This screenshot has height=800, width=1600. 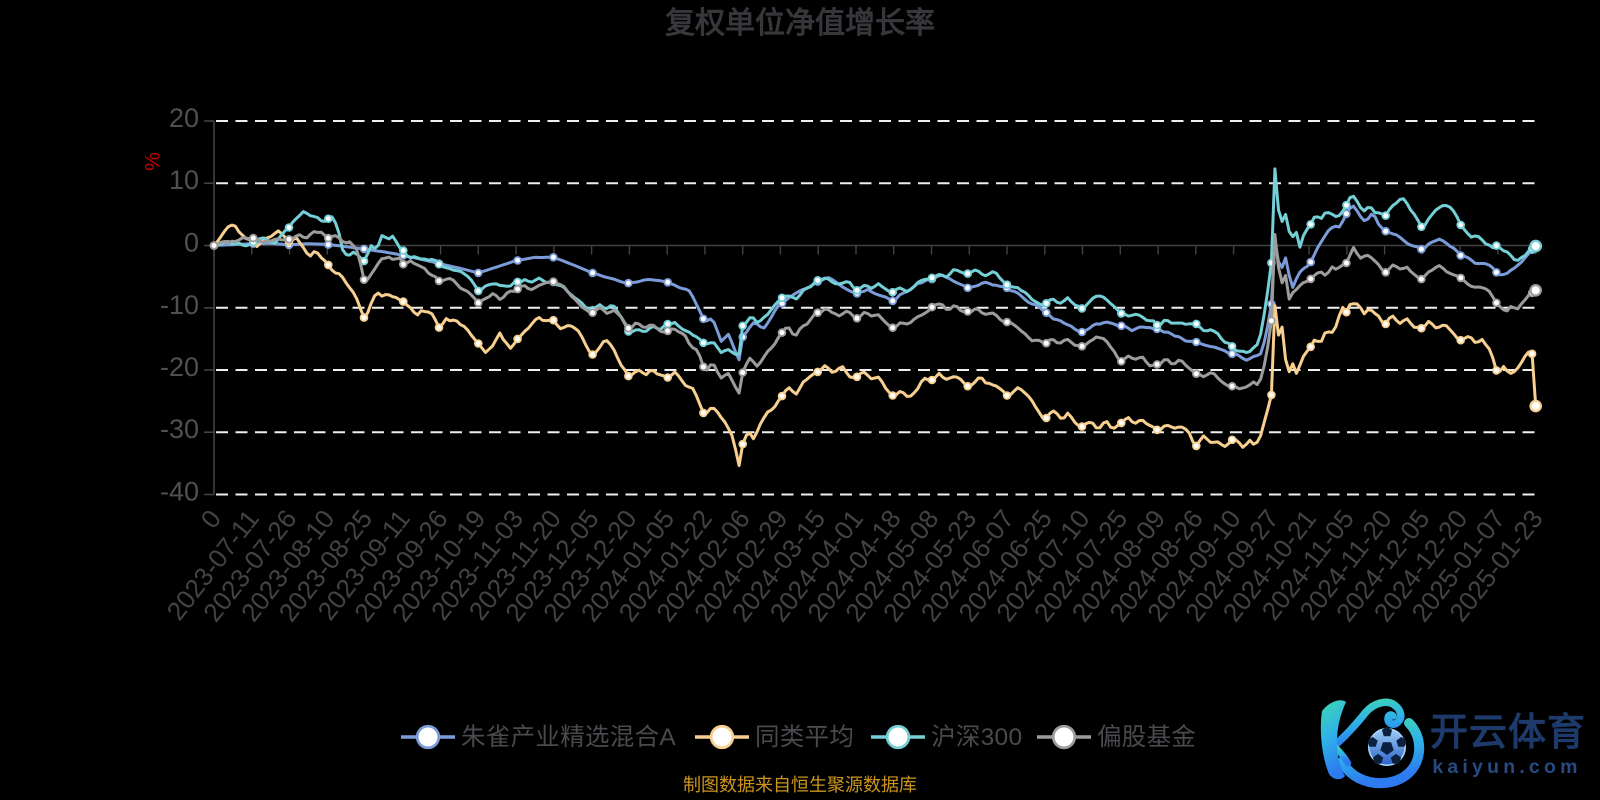 I want to click on svg-text: -20, so click(x=179, y=367).